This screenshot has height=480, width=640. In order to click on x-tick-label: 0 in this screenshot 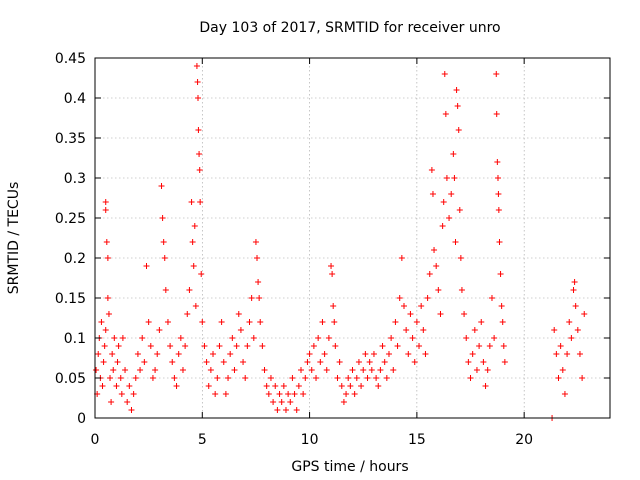, I will do `click(95, 440)`.